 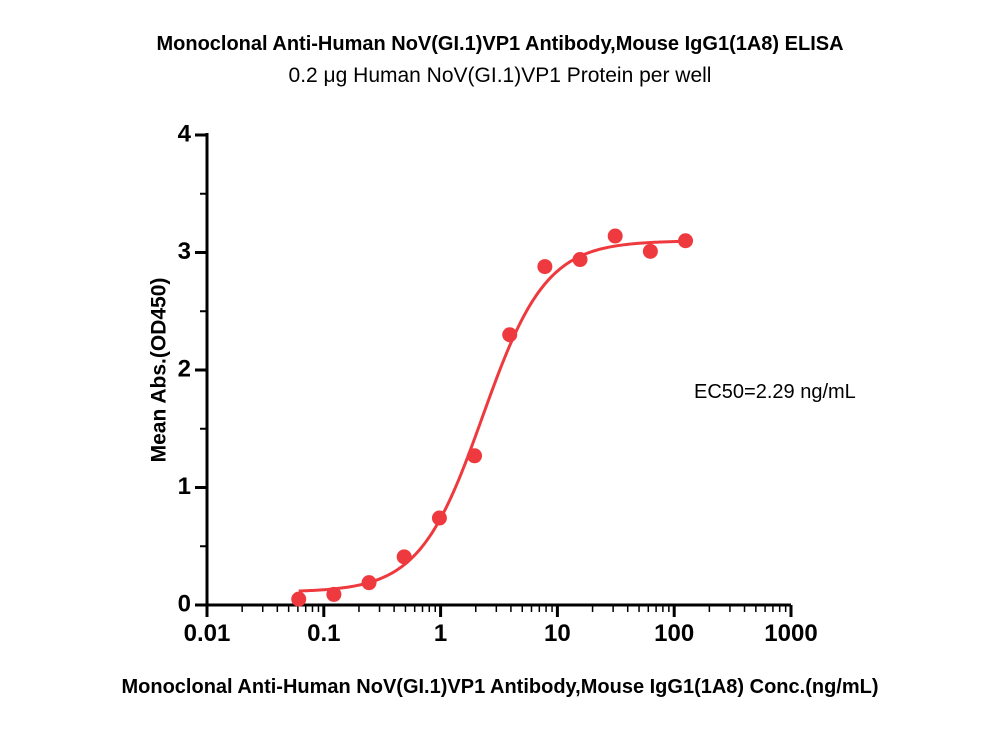 What do you see at coordinates (674, 633) in the screenshot?
I see `x-tick-label: 100` at bounding box center [674, 633].